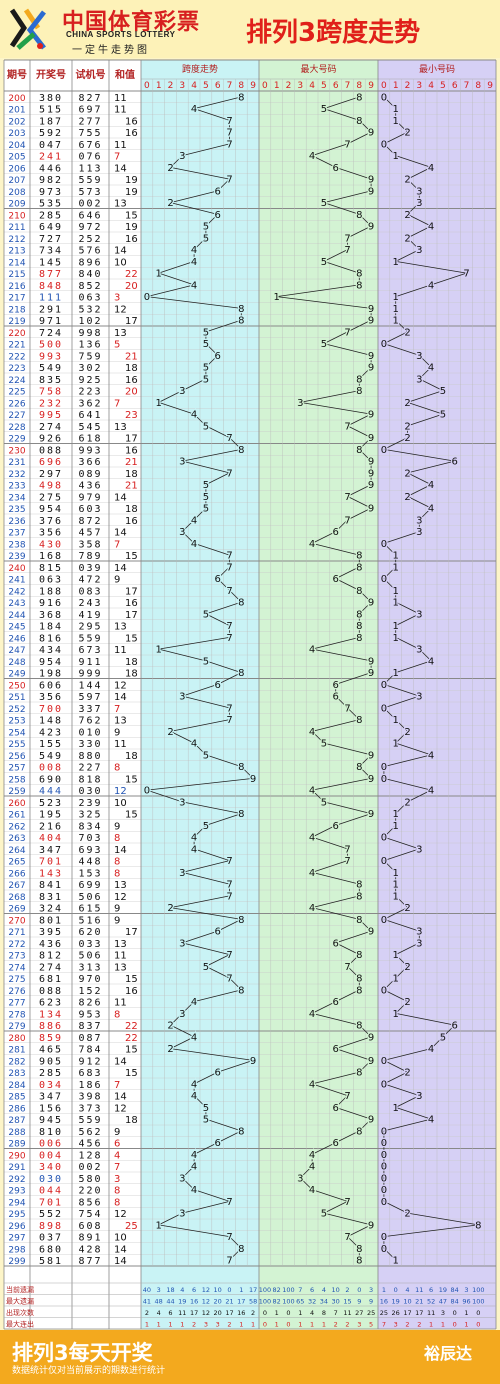  What do you see at coordinates (90, 1120) in the screenshot?
I see `test-number-cell: 559` at bounding box center [90, 1120].